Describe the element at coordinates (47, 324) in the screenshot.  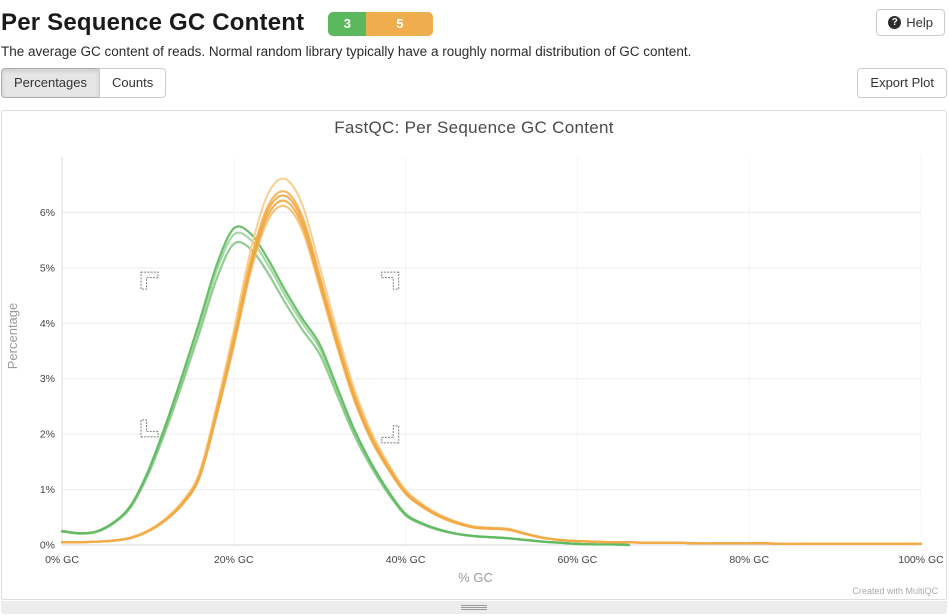
I see `svg-text: 4%` at that location.